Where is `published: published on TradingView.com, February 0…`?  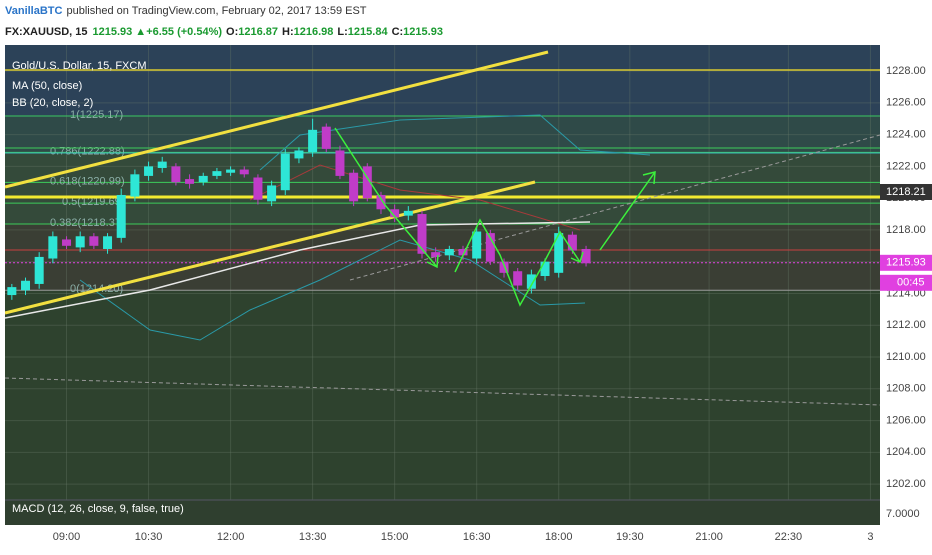
published: published on TradingView.com, February 0… is located at coordinates (216, 11).